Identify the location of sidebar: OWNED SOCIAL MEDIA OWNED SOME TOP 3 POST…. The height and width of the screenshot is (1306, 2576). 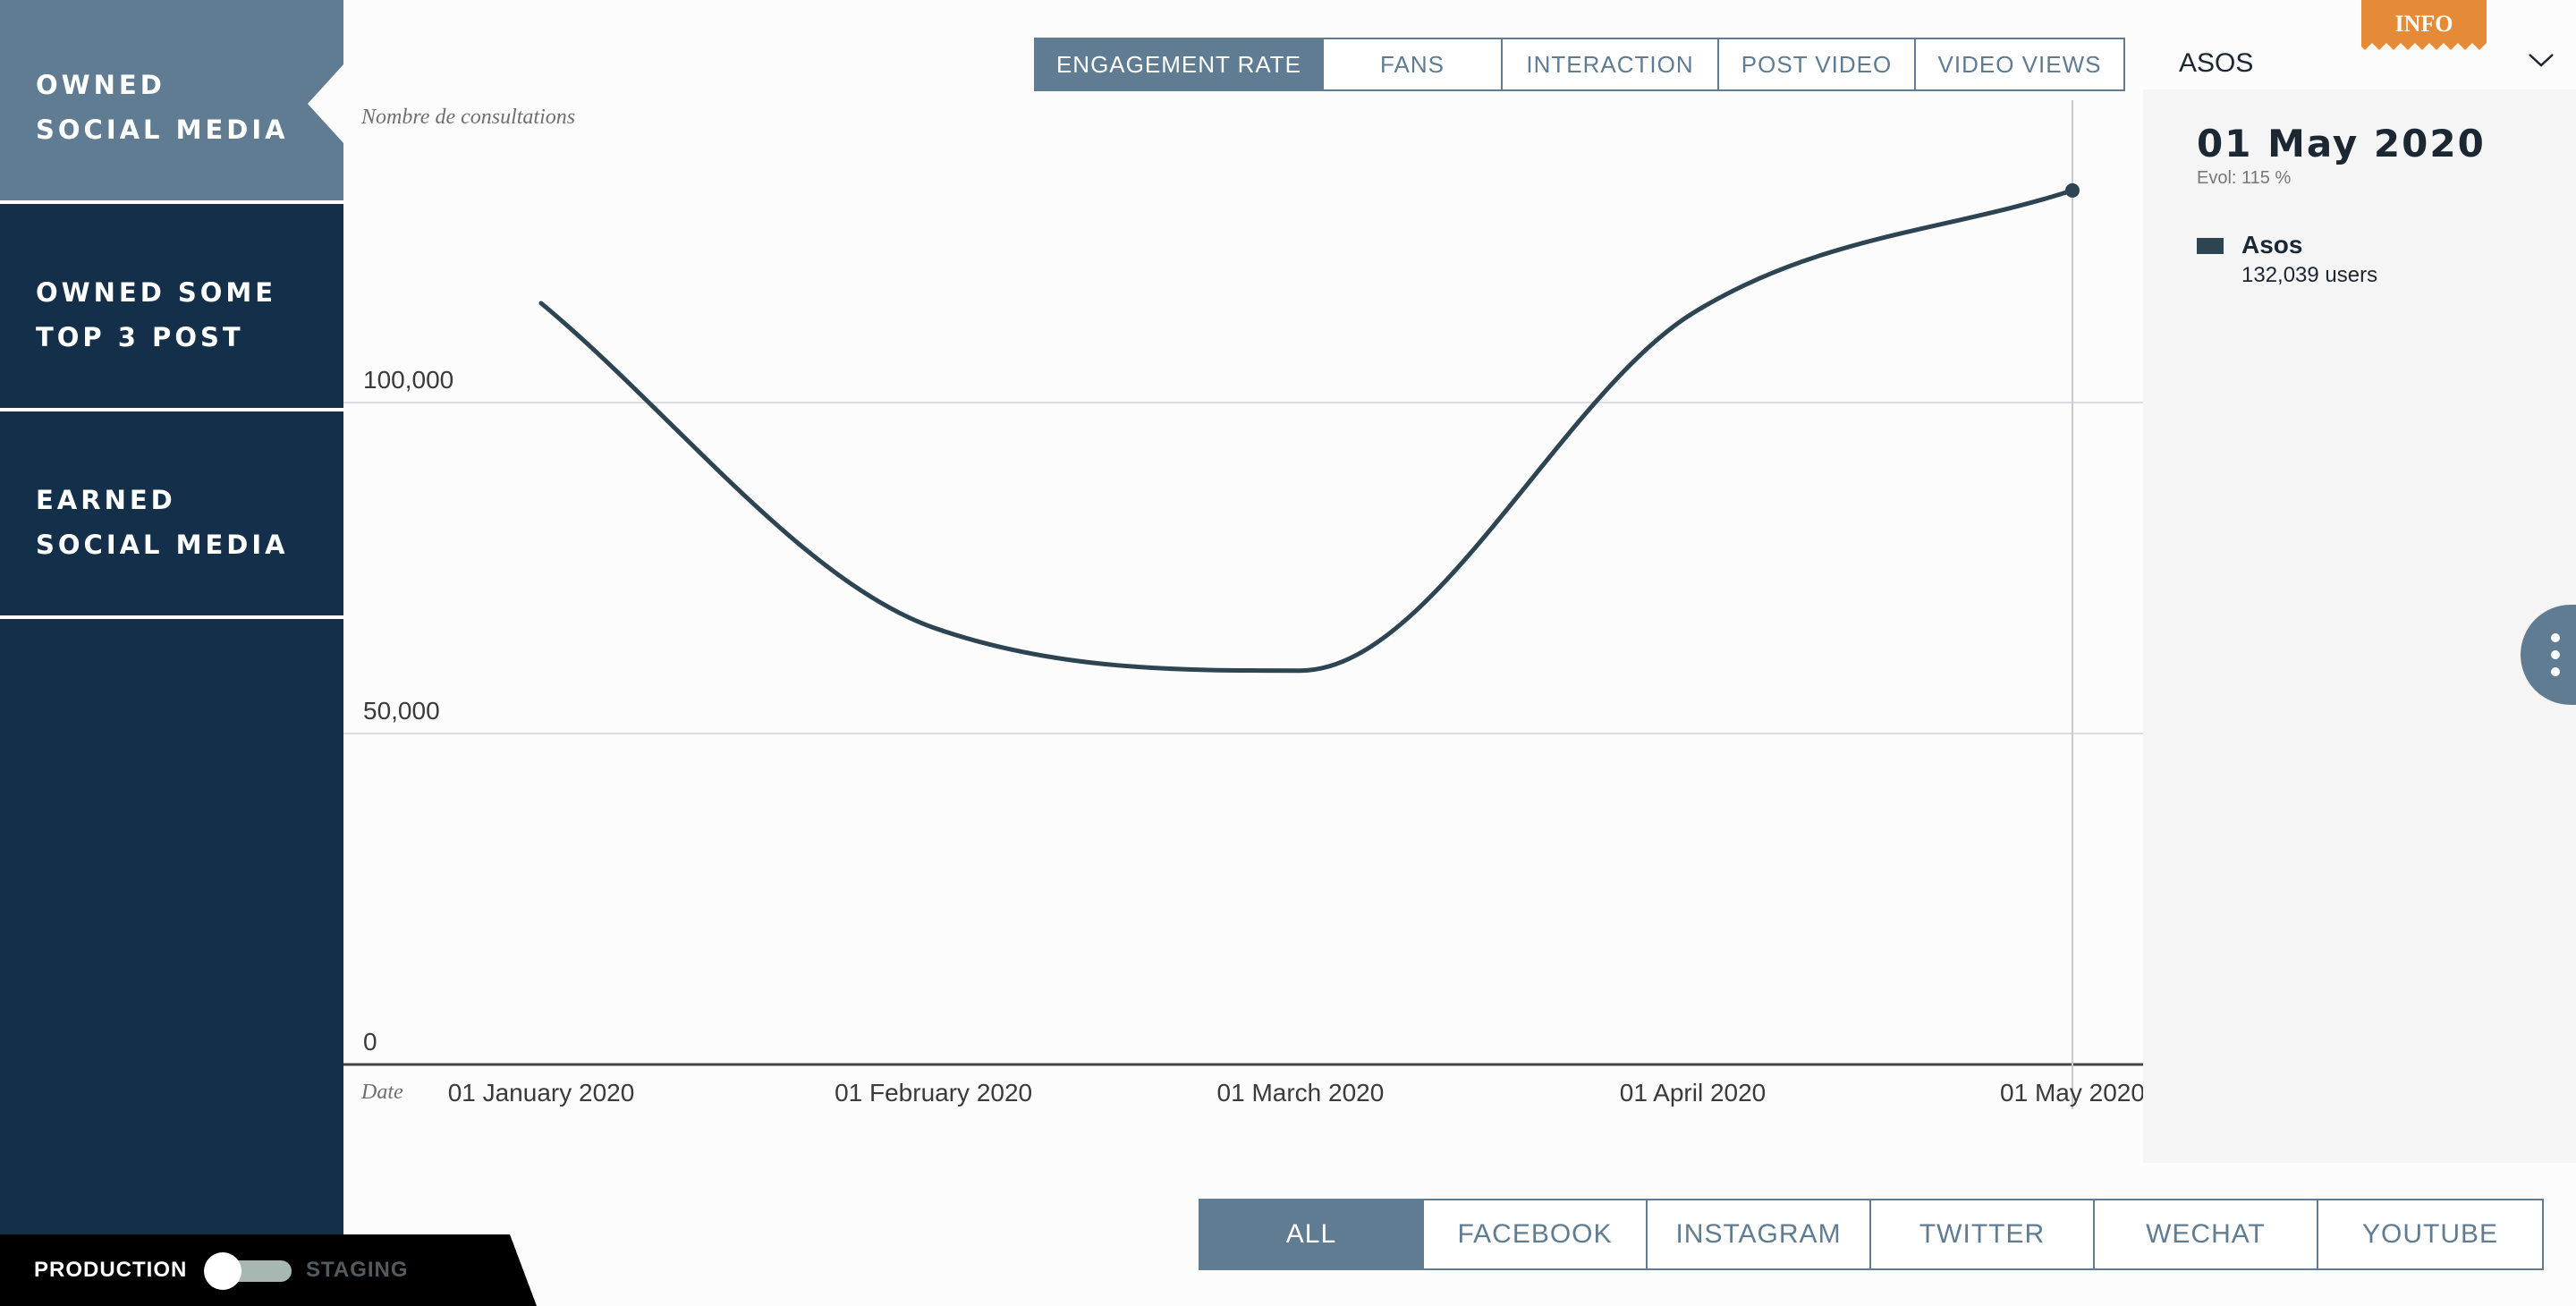
(171, 653).